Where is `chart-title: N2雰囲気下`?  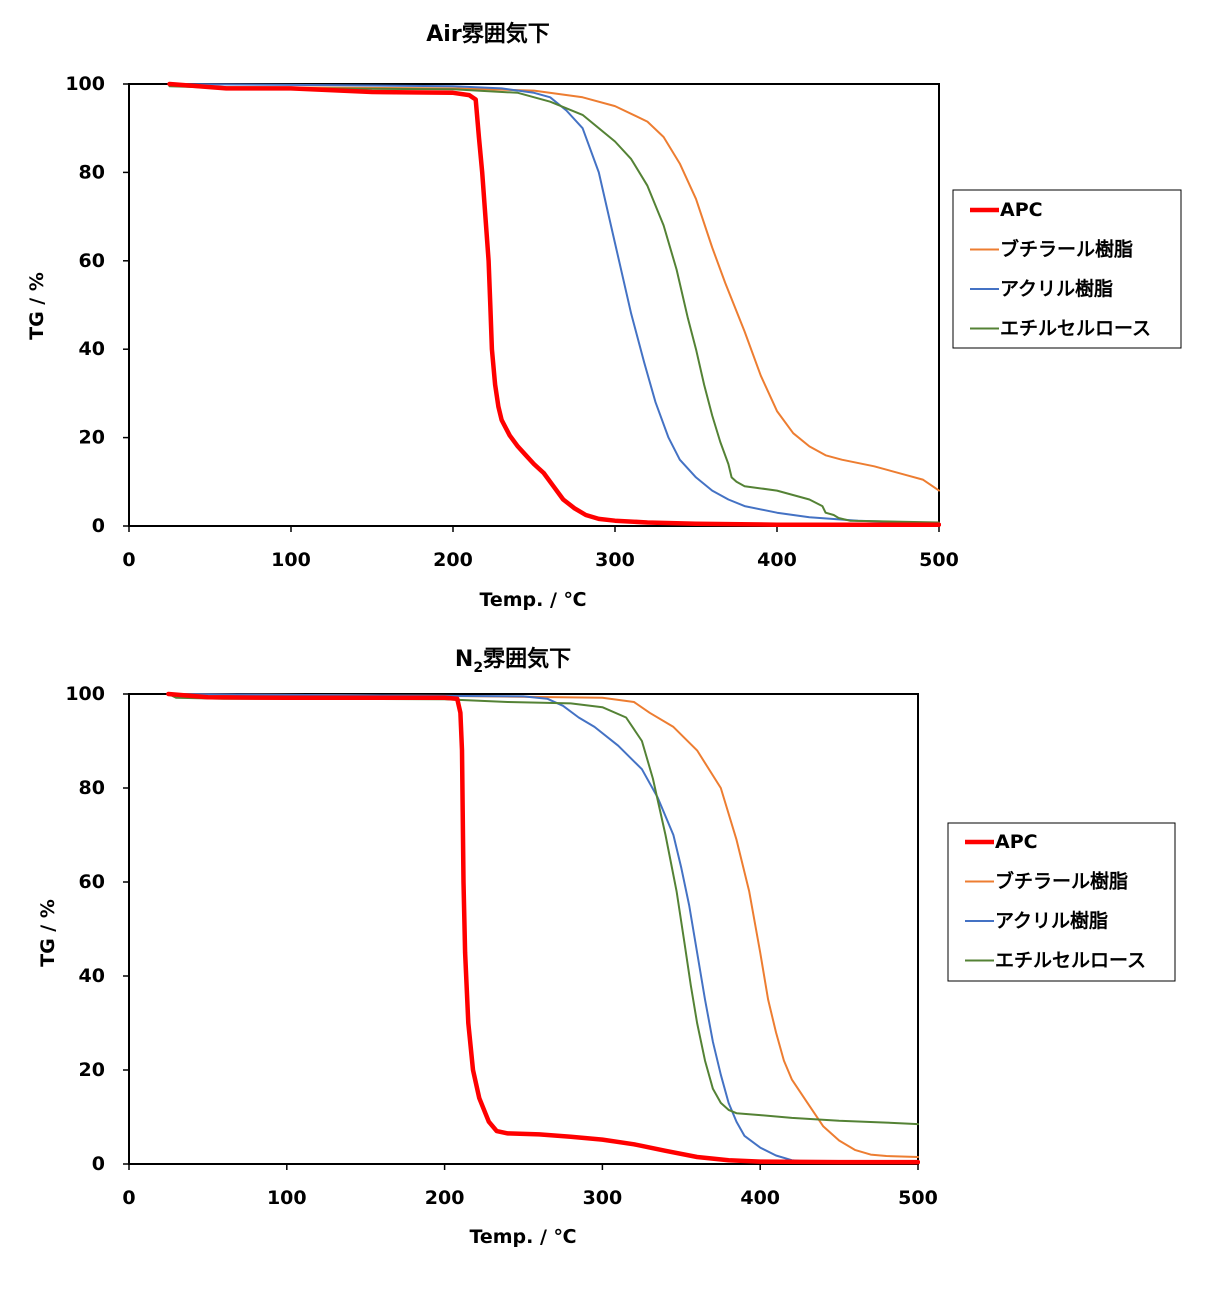 chart-title: N2雰囲気下 is located at coordinates (513, 661).